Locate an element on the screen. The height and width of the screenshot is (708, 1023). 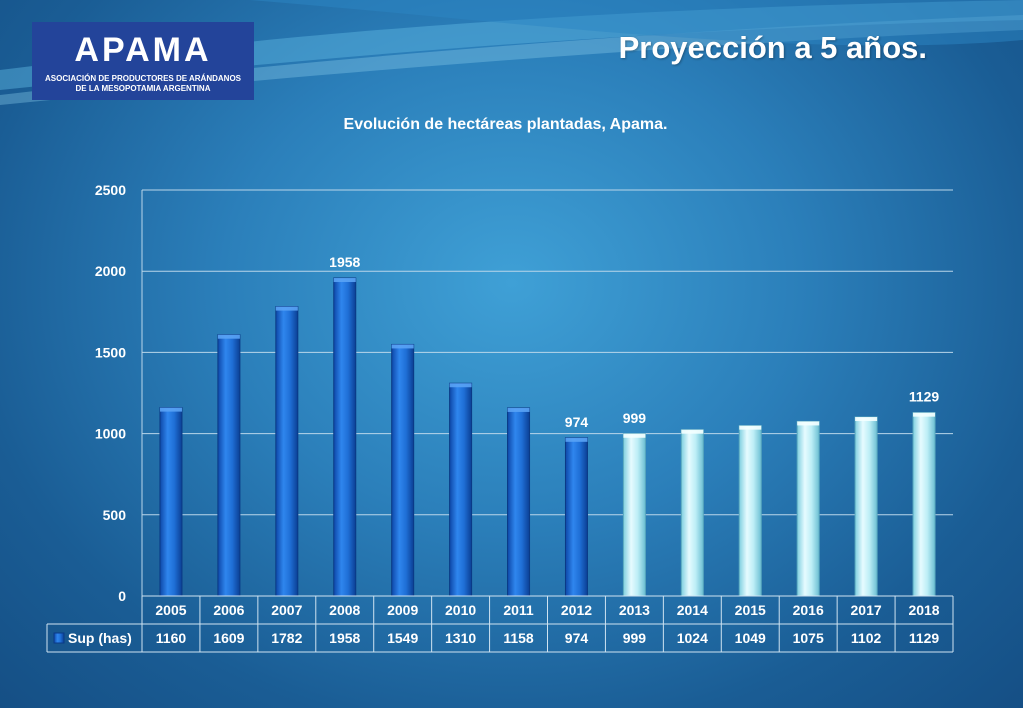
legend-key is located at coordinates (59, 638).